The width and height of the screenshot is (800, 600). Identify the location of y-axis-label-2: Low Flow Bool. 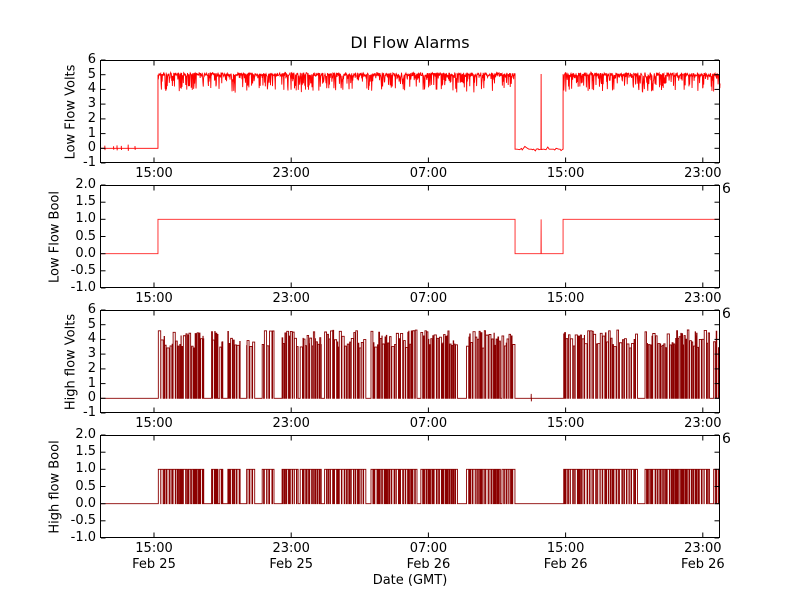
(55, 236).